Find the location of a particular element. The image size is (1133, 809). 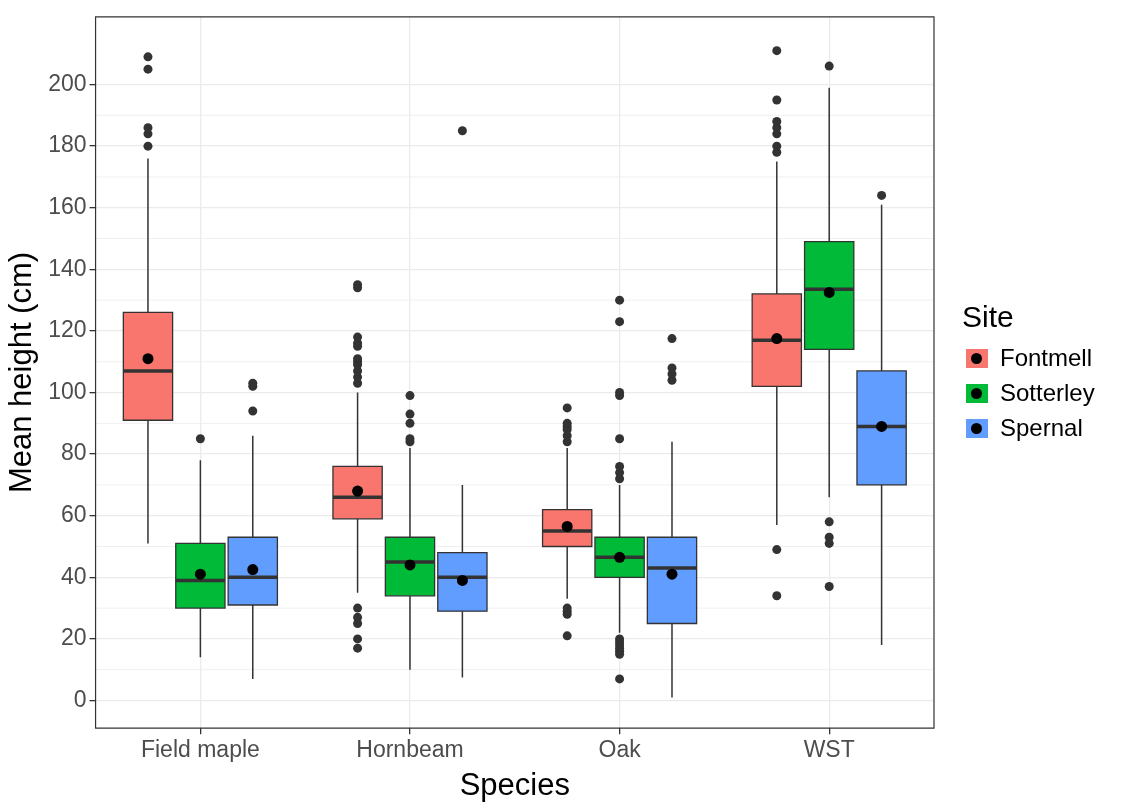

y-tick-label: 60 is located at coordinates (73, 514).